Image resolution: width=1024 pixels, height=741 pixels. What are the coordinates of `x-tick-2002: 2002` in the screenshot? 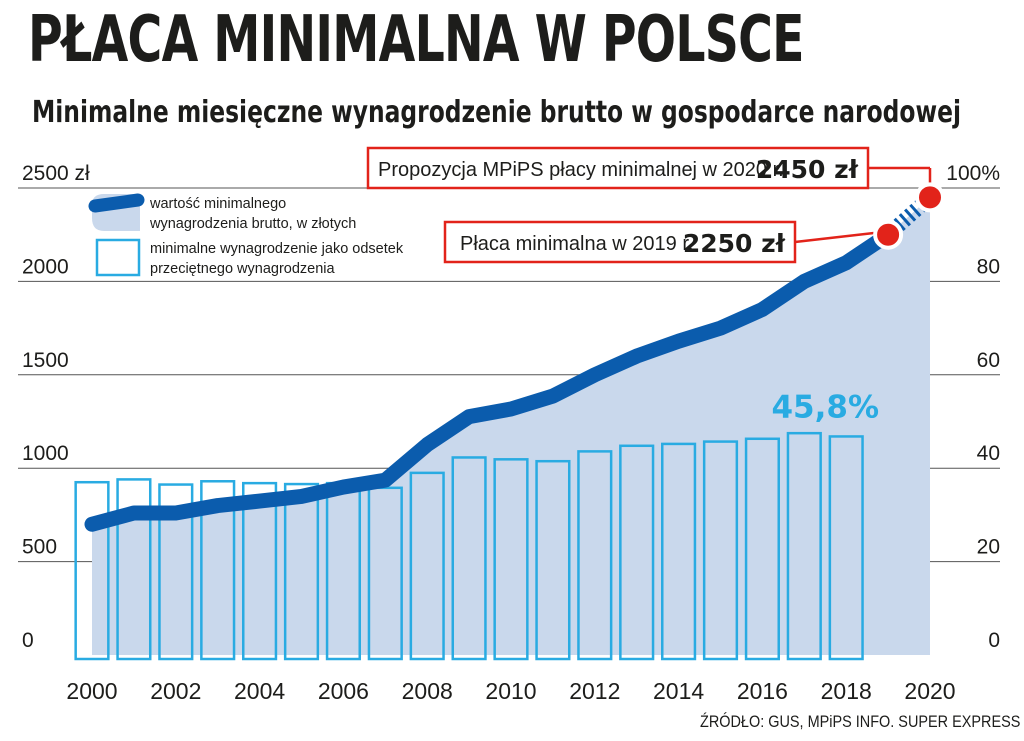 It's located at (175, 691).